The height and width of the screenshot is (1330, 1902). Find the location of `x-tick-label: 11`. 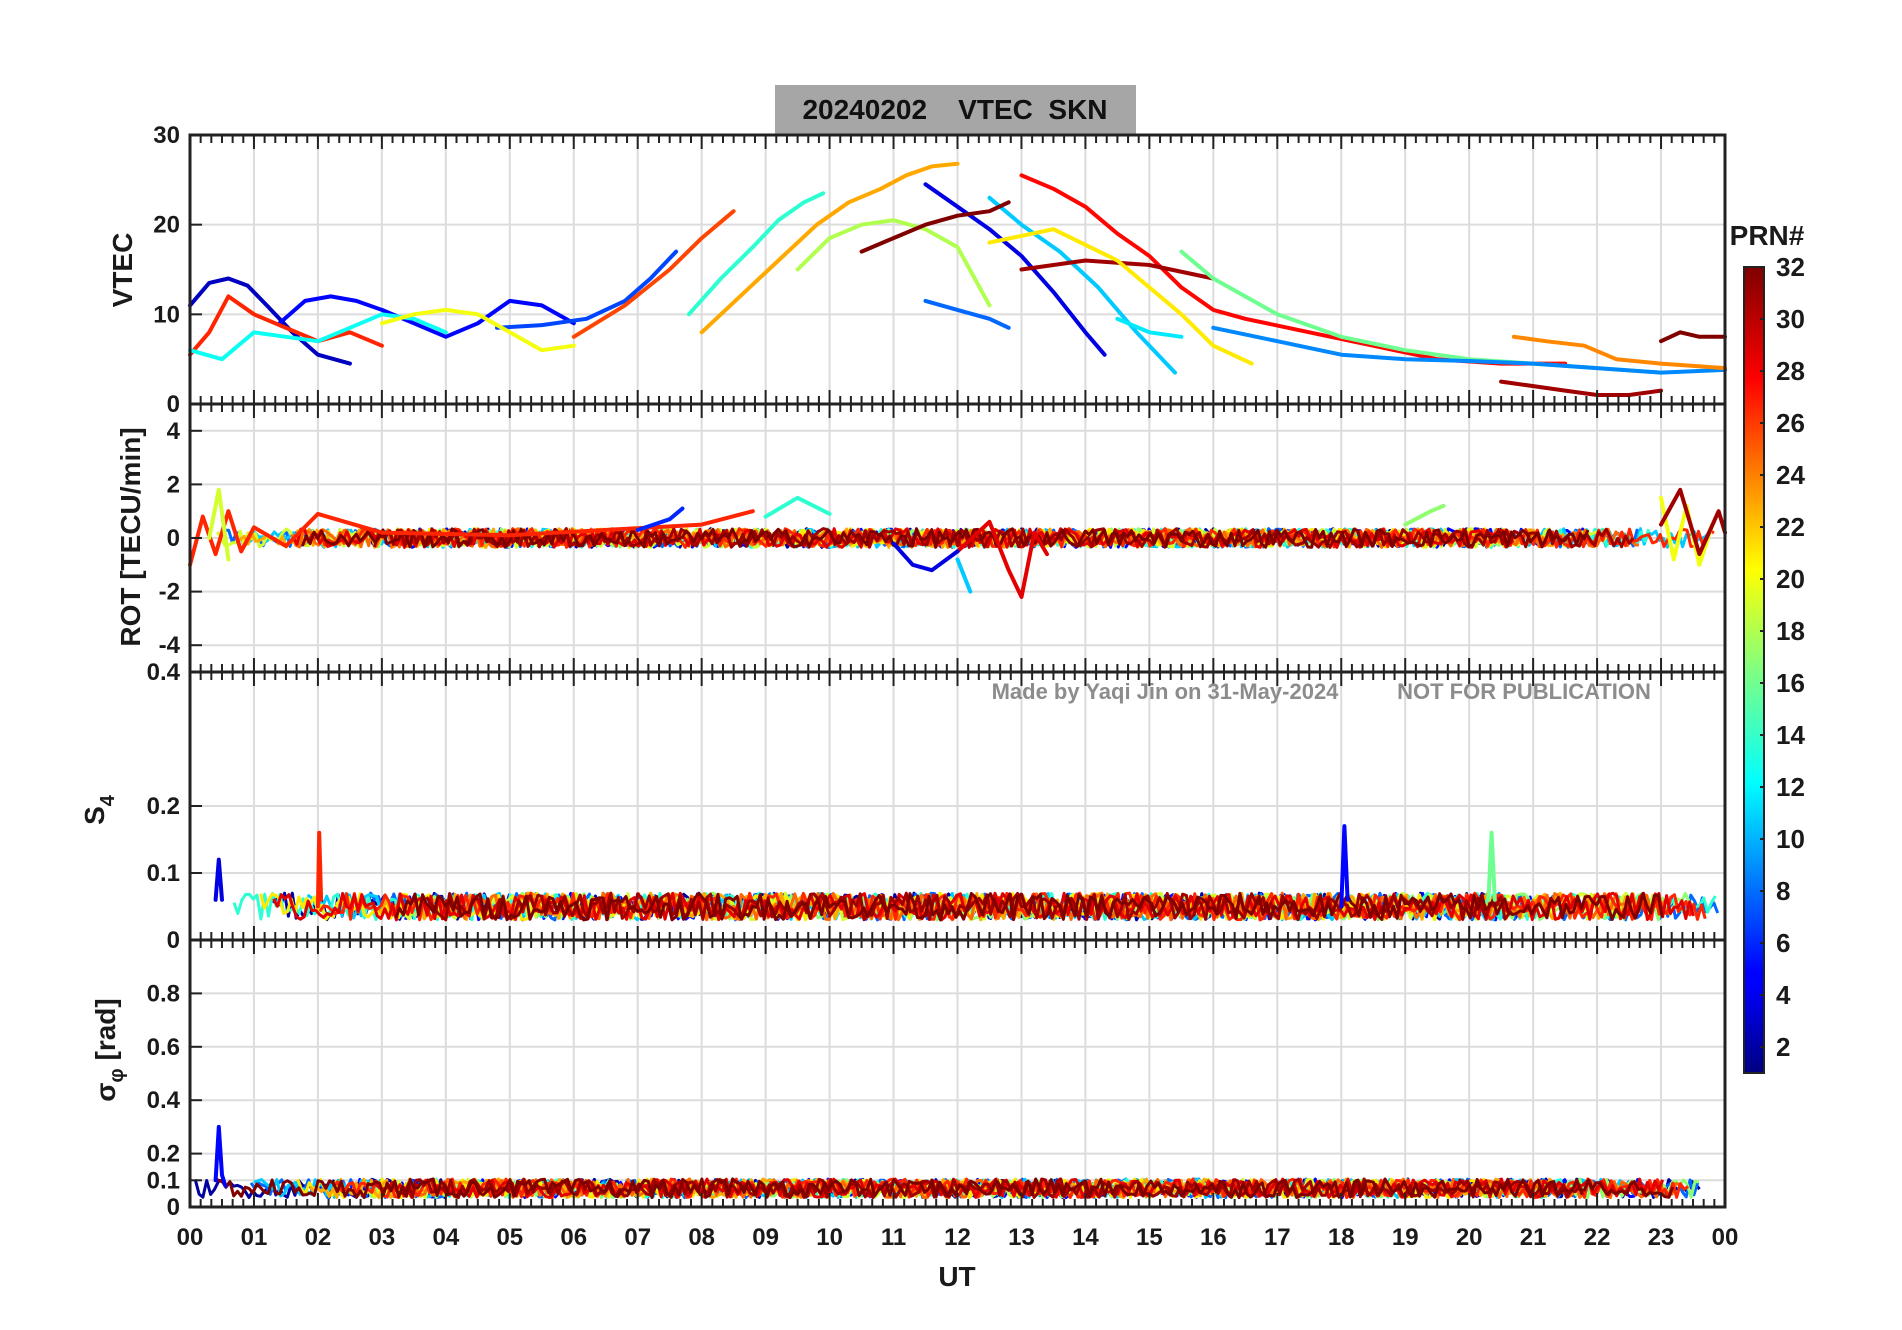

x-tick-label: 11 is located at coordinates (893, 1237).